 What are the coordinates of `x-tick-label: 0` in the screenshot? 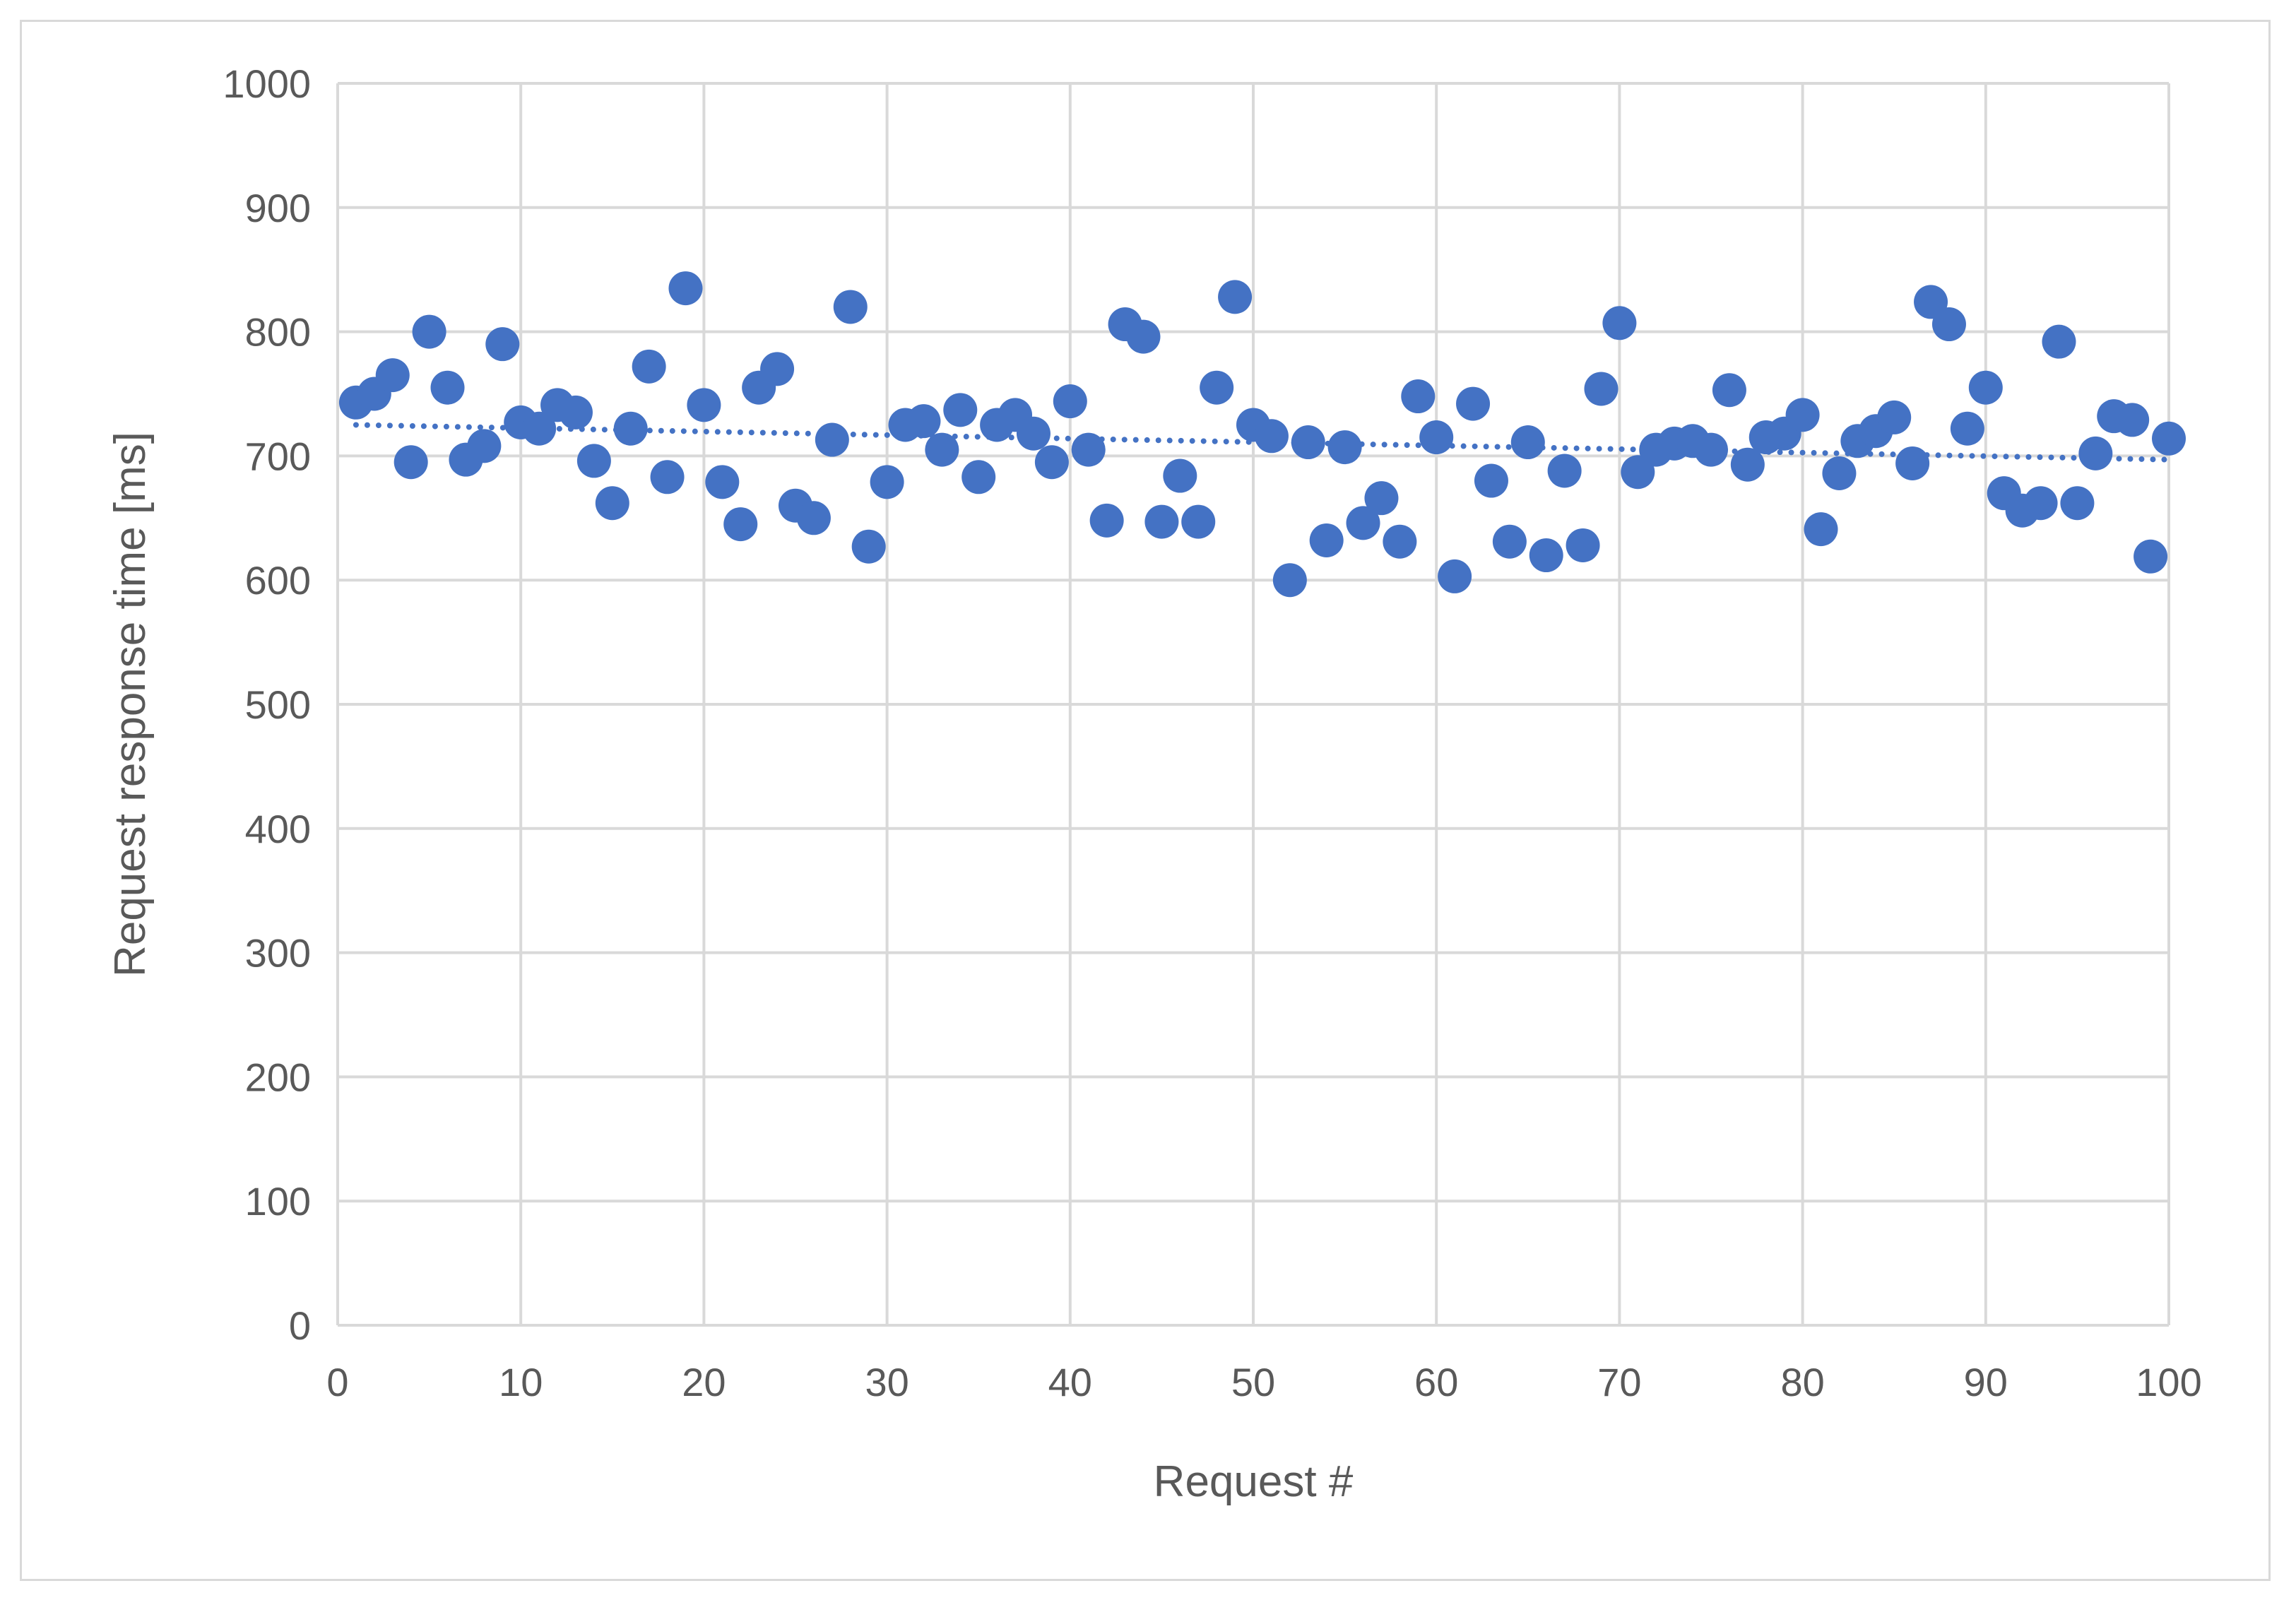 It's located at (337, 1382).